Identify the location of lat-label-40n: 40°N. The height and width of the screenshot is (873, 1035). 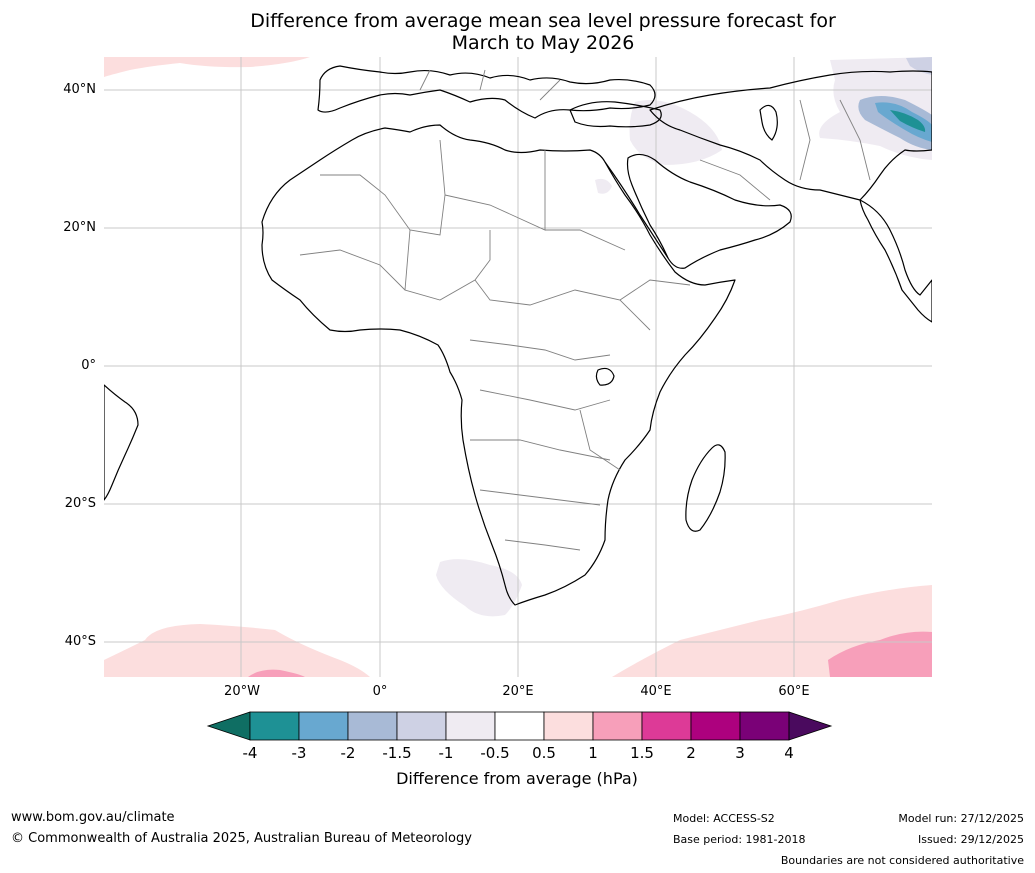
(79, 89).